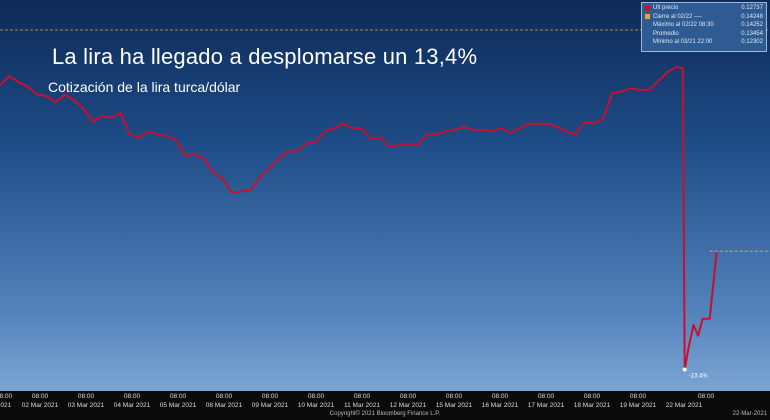 The width and height of the screenshot is (770, 420). What do you see at coordinates (132, 405) in the screenshot?
I see `x-tick-date: 04 Mar 2021` at bounding box center [132, 405].